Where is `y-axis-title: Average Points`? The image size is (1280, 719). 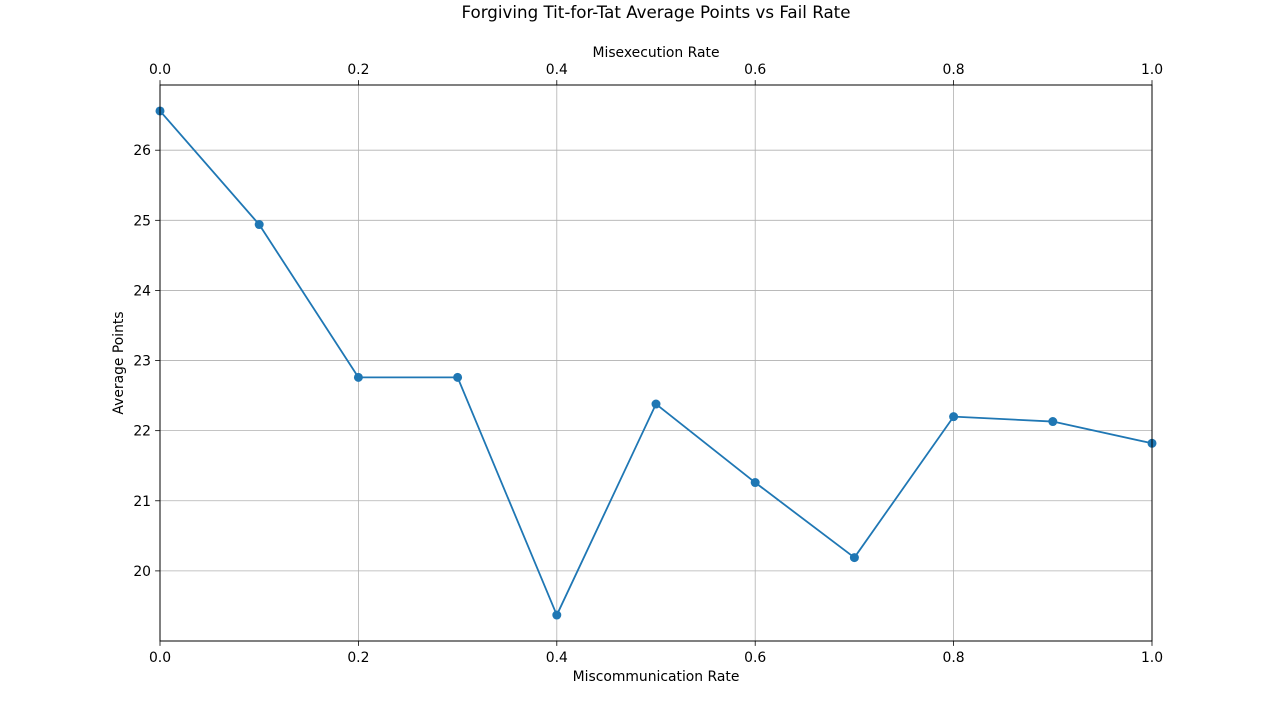 y-axis-title: Average Points is located at coordinates (119, 362).